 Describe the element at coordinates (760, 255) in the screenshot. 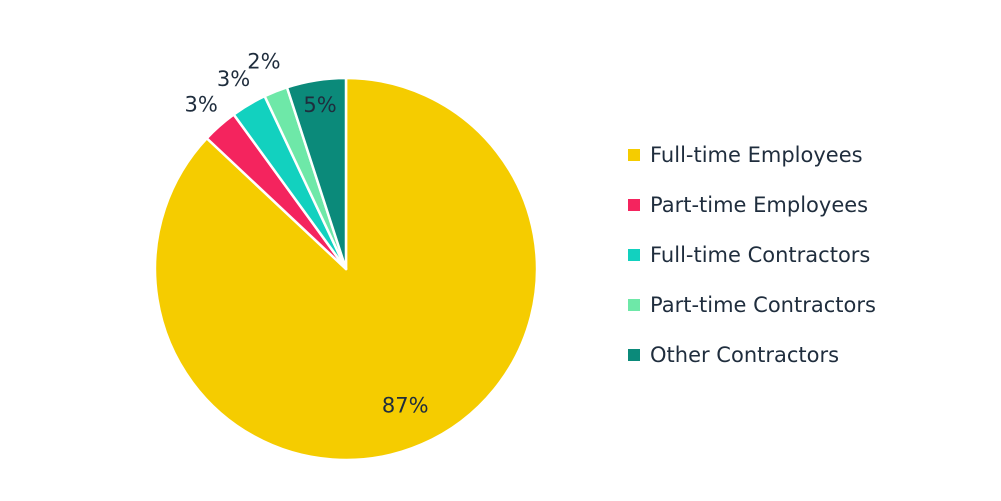

I see `legend-label: Full-time Contractors` at that location.